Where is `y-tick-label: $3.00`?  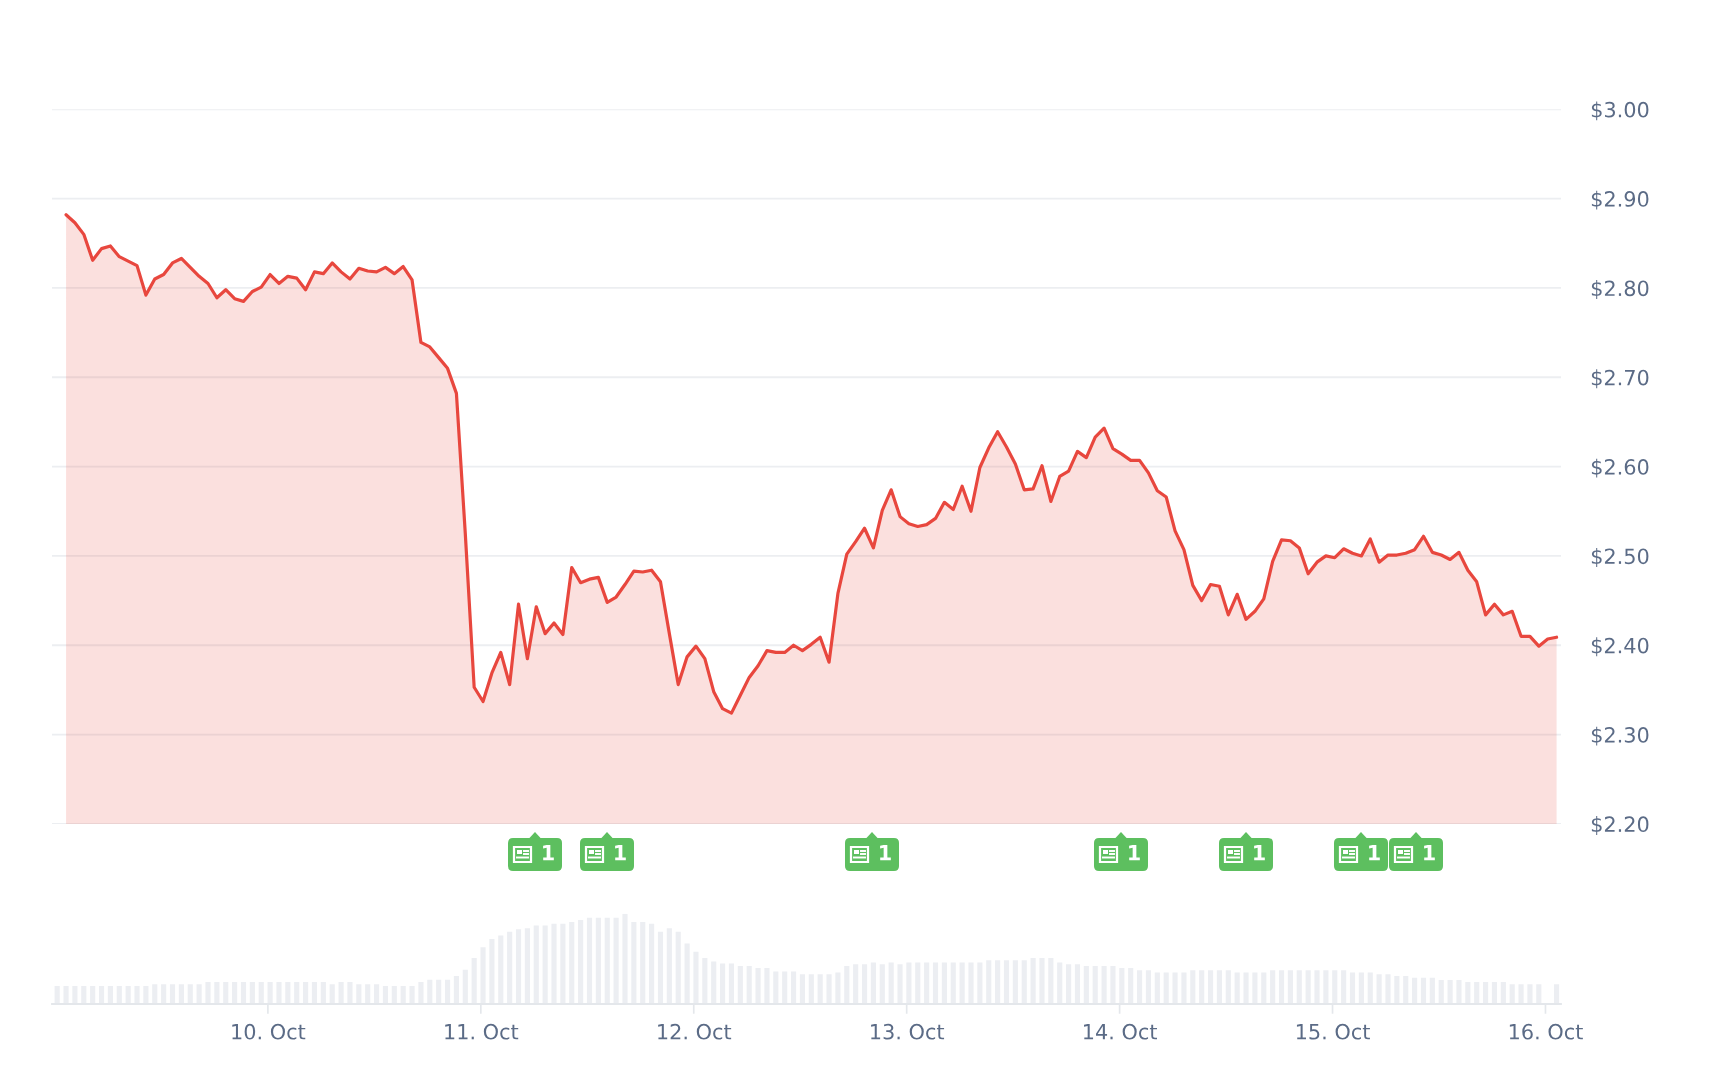 y-tick-label: $3.00 is located at coordinates (1620, 111).